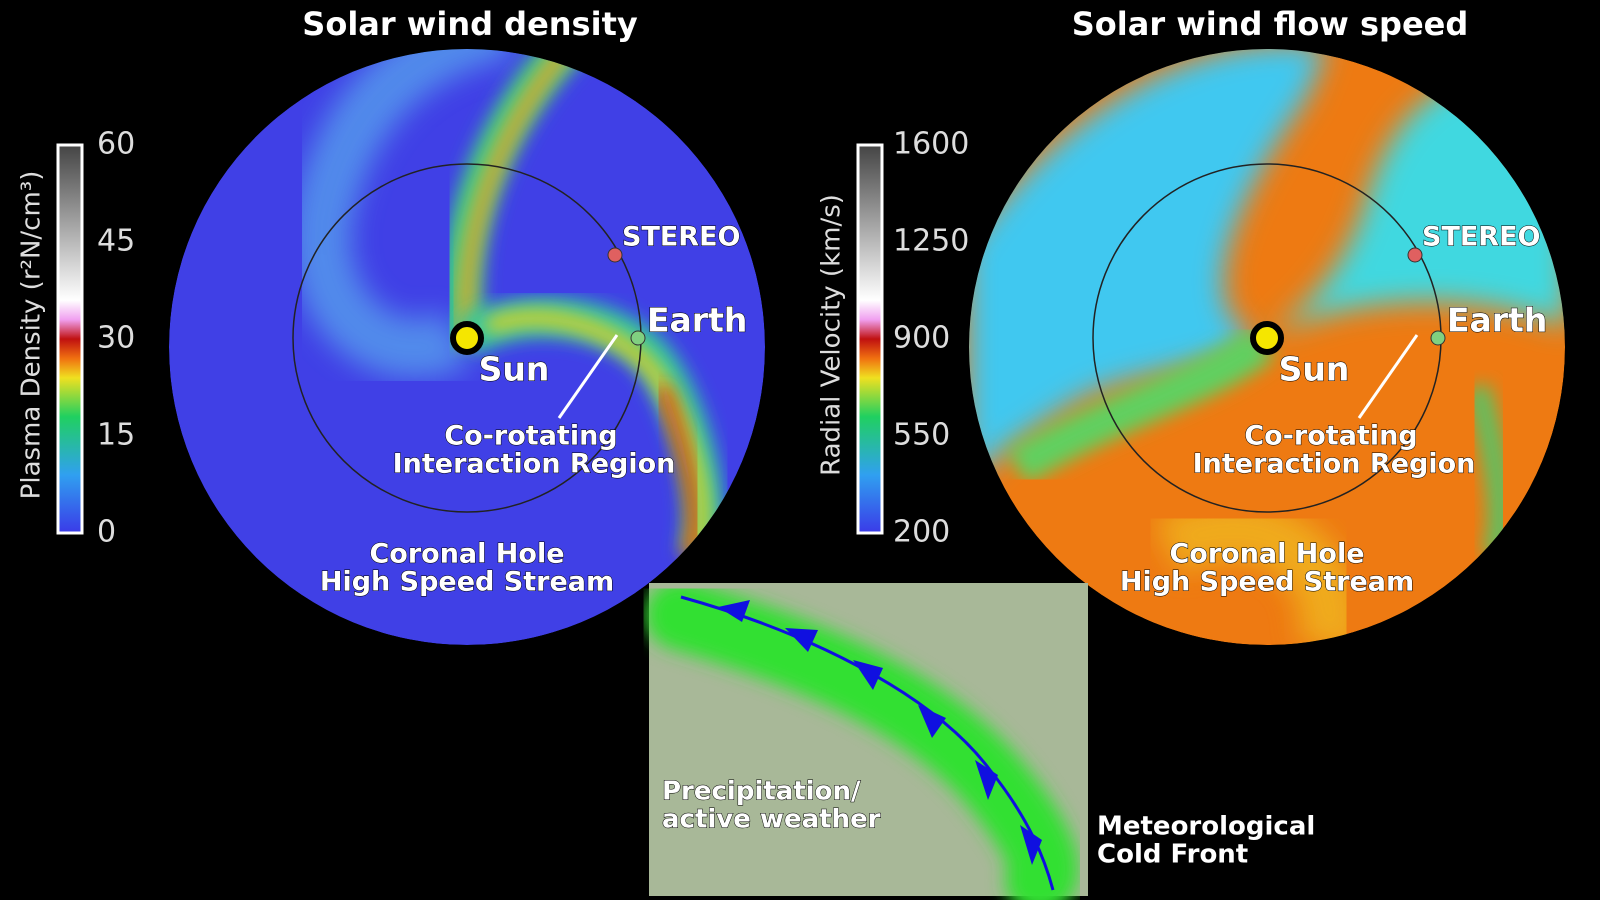  What do you see at coordinates (1206, 827) in the screenshot?
I see `cold-front-label: Meteorological` at bounding box center [1206, 827].